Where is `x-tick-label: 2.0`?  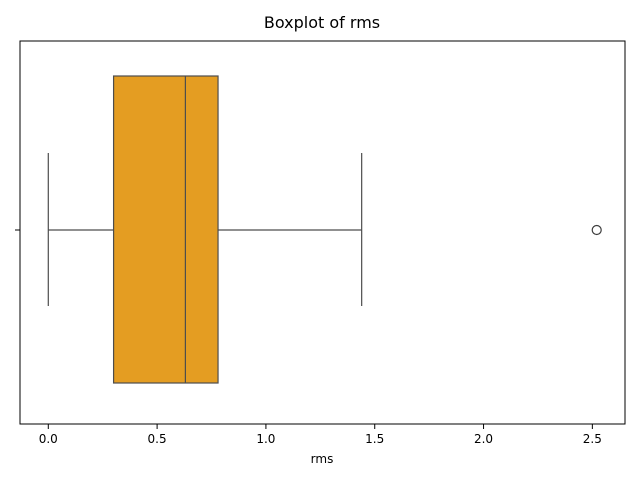
x-tick-label: 2.0 is located at coordinates (483, 439).